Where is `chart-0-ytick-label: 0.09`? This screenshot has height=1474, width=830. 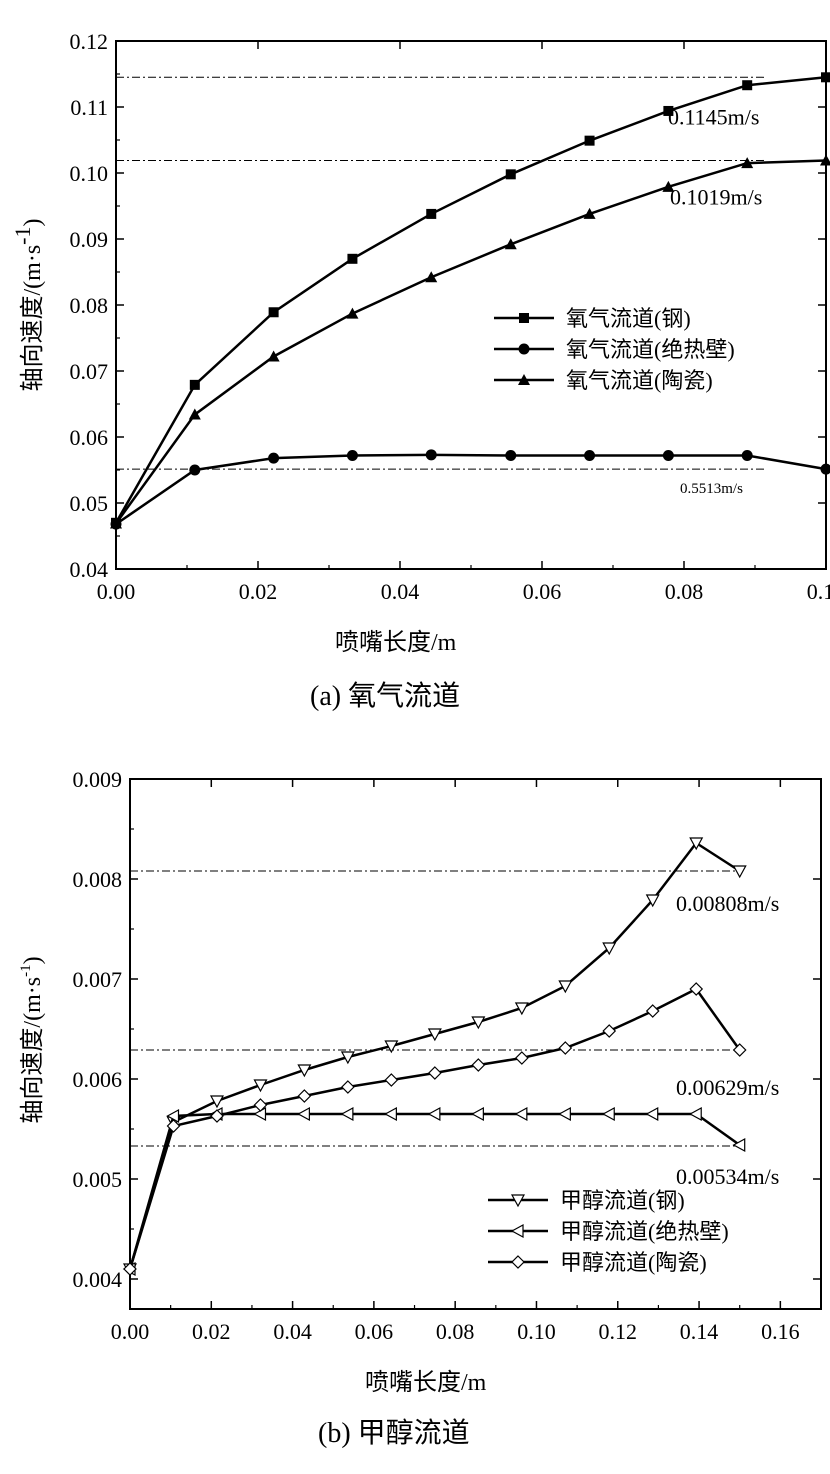
chart-0-ytick-label: 0.09 is located at coordinates (89, 239).